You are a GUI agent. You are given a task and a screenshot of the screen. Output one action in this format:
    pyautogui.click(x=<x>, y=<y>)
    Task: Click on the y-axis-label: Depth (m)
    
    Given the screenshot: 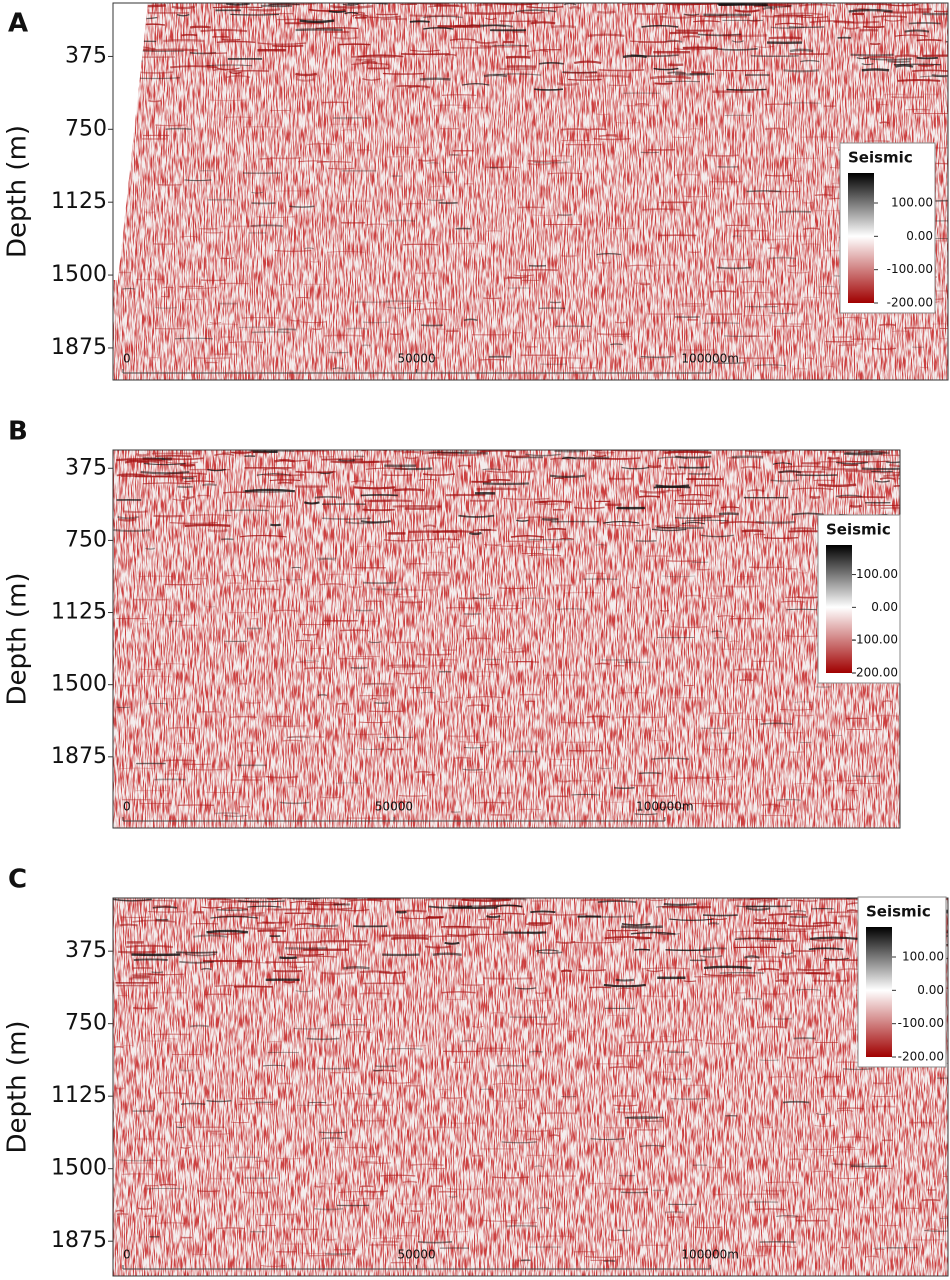 What is the action you would take?
    pyautogui.click(x=18, y=638)
    